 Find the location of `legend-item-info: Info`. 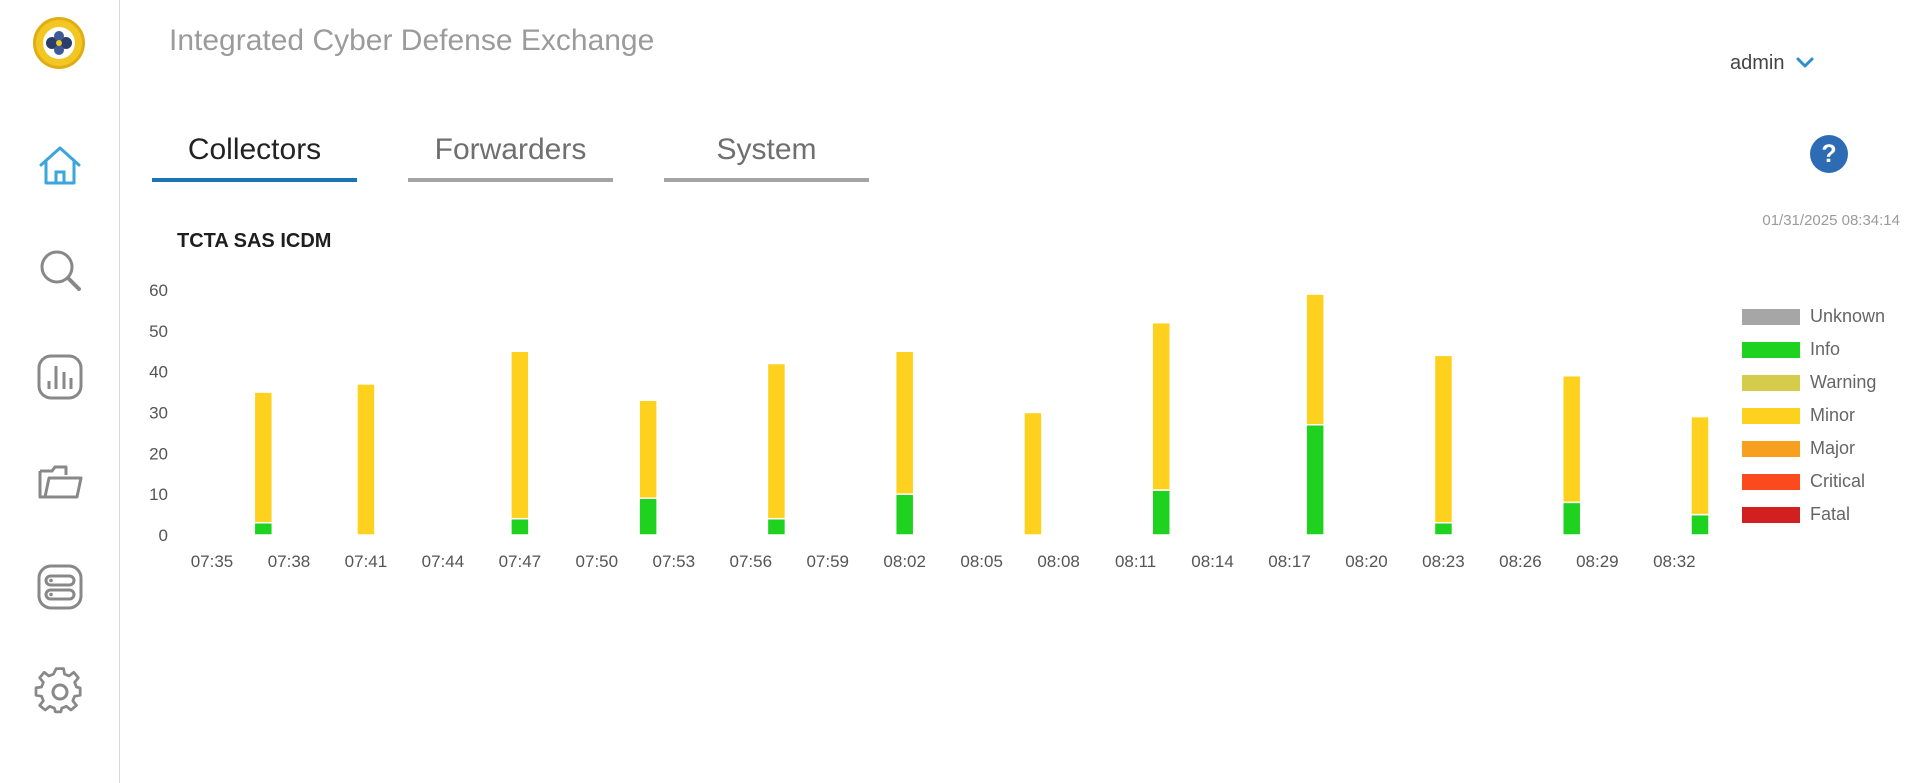

legend-item-info: Info is located at coordinates (1813, 349).